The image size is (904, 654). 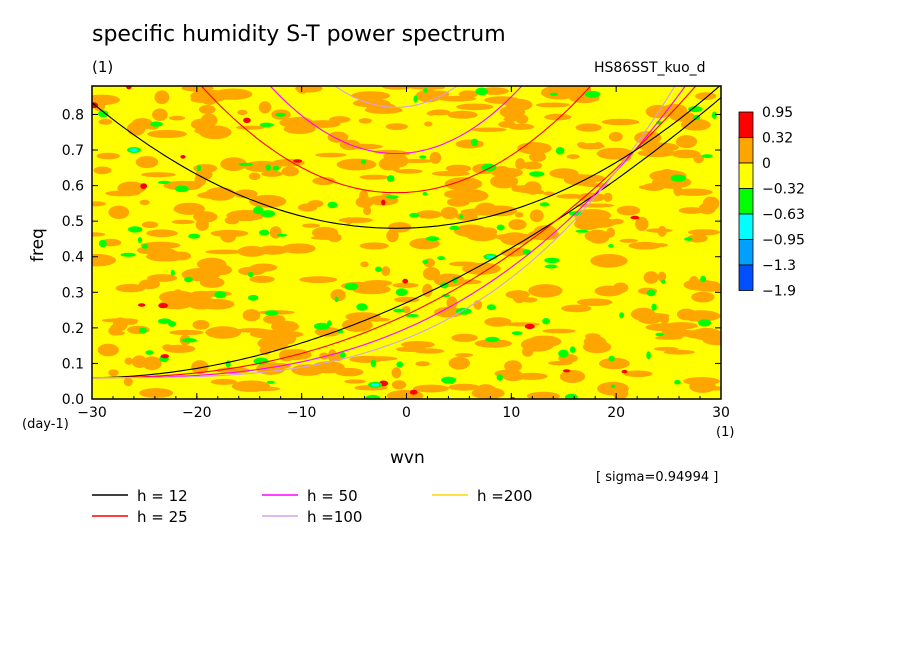 What do you see at coordinates (92, 413) in the screenshot?
I see `x-tick-label: −30` at bounding box center [92, 413].